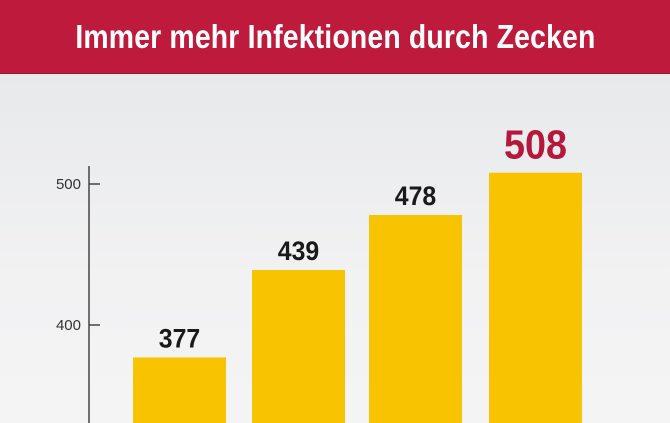  I want to click on bar-label-2: 478, so click(415, 196).